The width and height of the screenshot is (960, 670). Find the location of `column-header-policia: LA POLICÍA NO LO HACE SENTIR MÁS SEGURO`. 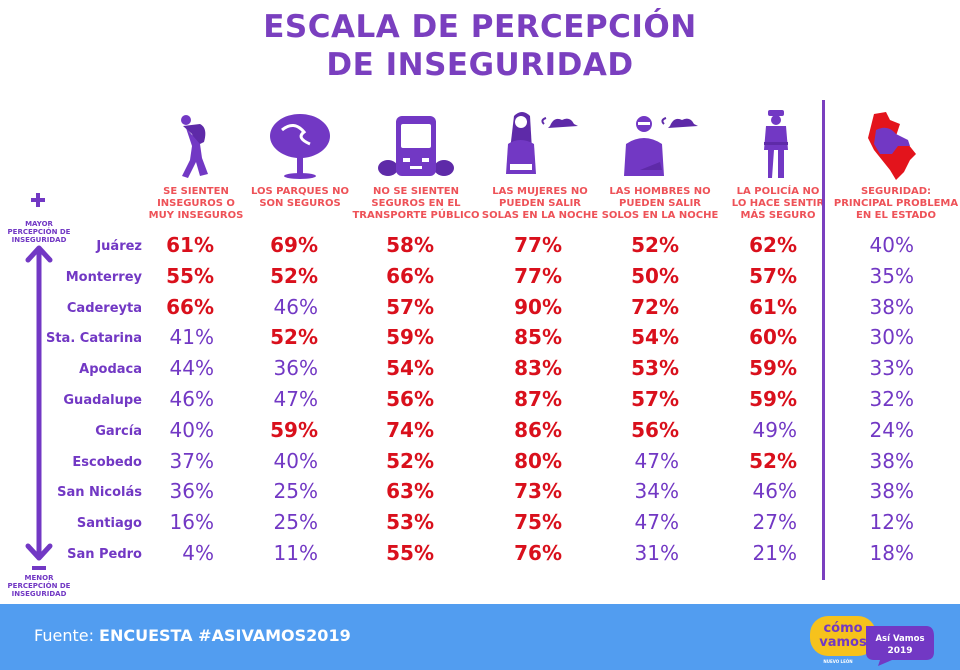

column-header-policia: LA POLICÍA NO LO HACE SENTIR MÁS SEGURO is located at coordinates (778, 203).